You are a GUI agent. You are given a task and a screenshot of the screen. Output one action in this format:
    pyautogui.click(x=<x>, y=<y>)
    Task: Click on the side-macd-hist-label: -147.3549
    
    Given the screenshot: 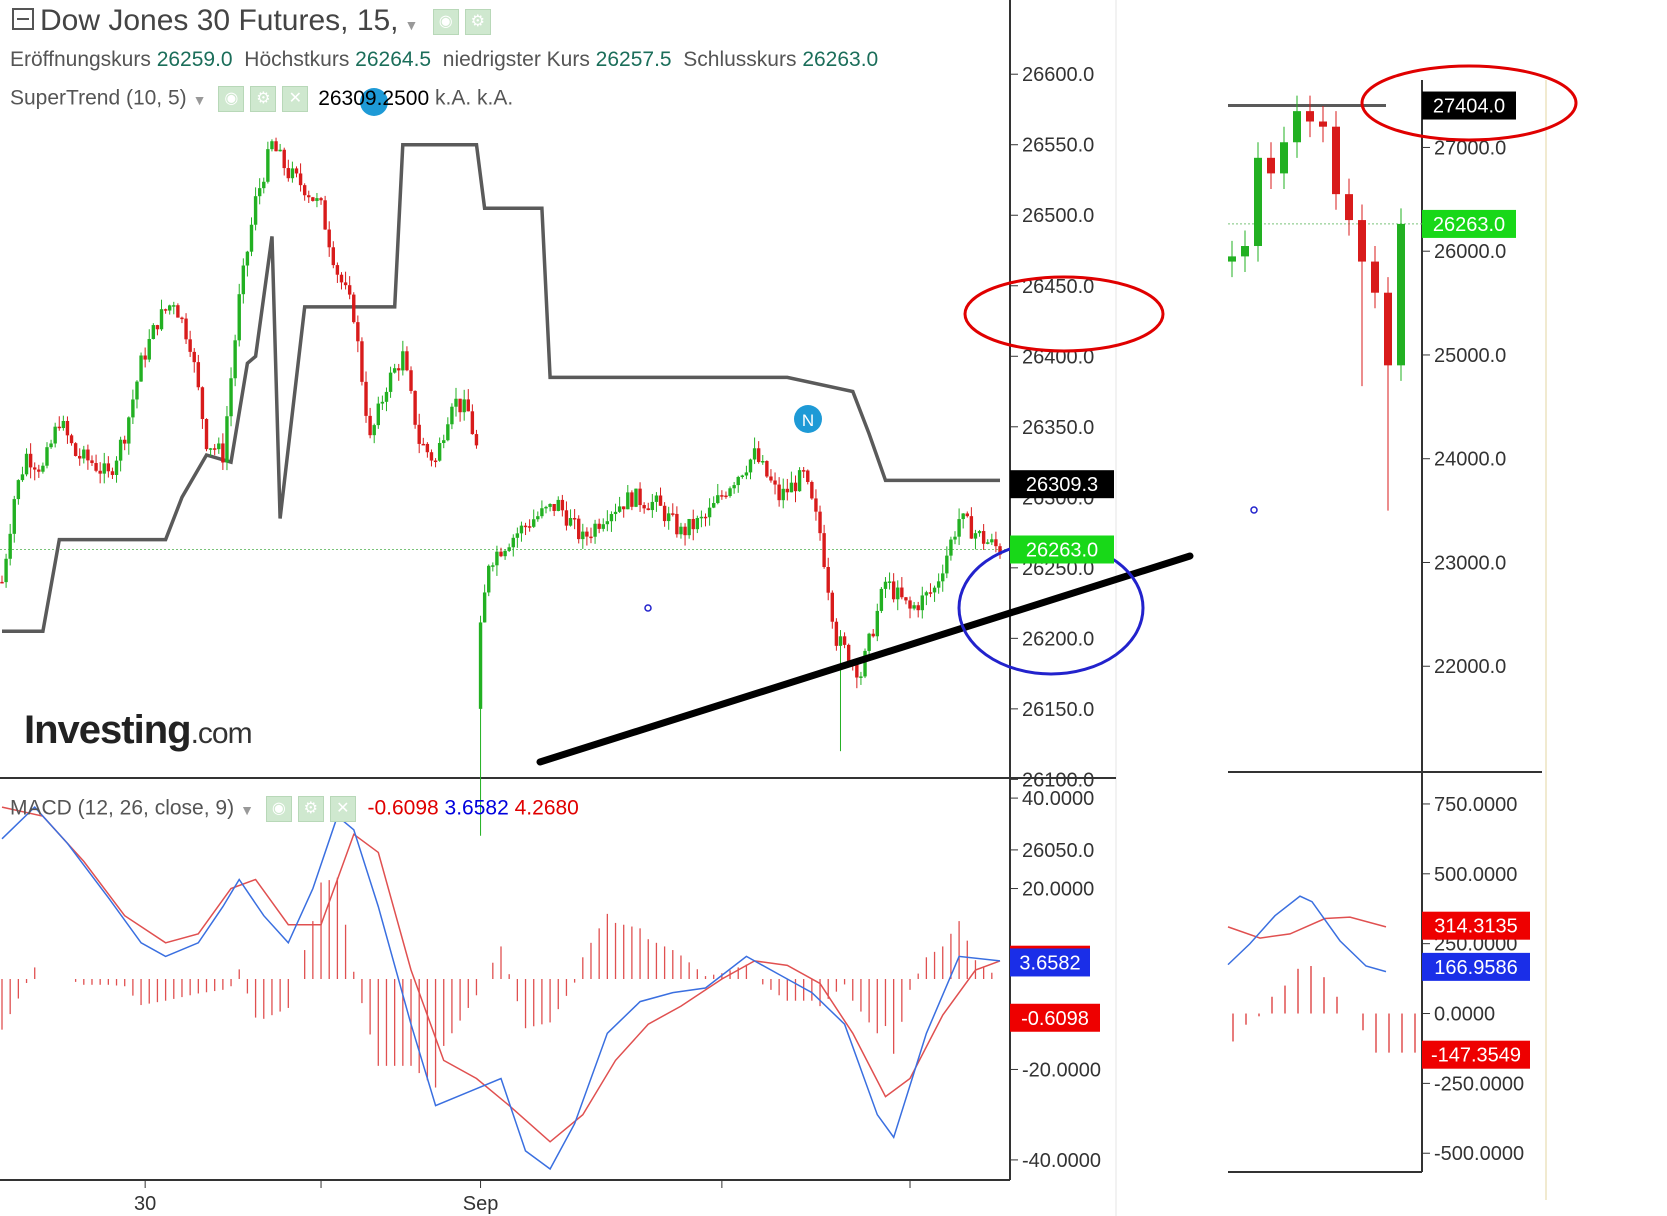 What is the action you would take?
    pyautogui.click(x=1476, y=1056)
    